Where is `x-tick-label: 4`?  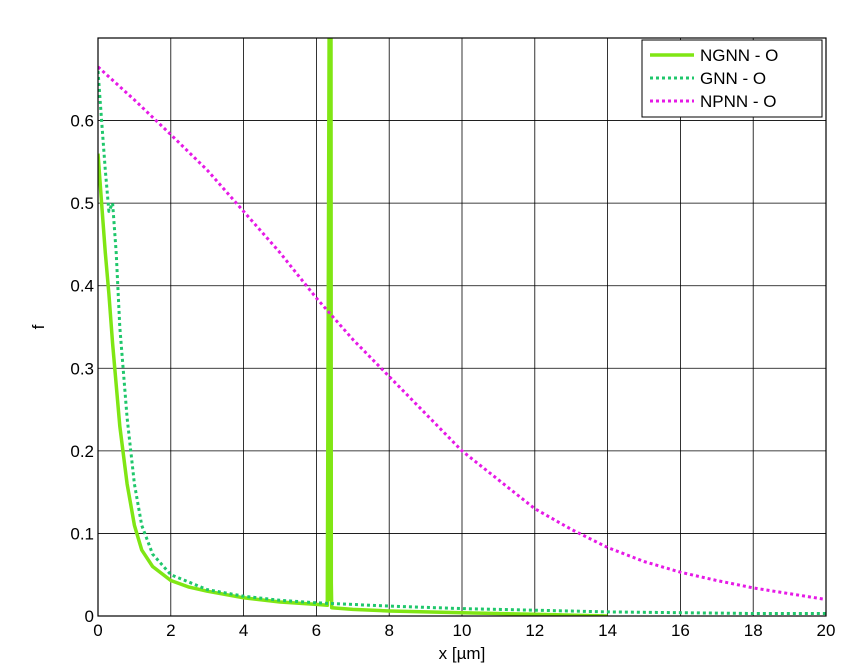
x-tick-label: 4 is located at coordinates (243, 630).